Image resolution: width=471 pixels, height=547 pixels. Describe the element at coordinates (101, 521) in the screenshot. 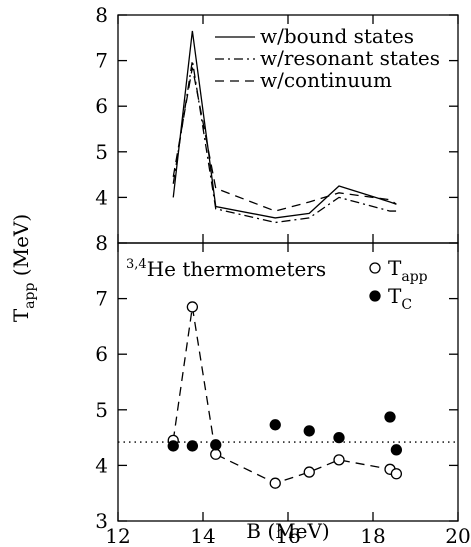

I see `y-tick-label: 3` at that location.